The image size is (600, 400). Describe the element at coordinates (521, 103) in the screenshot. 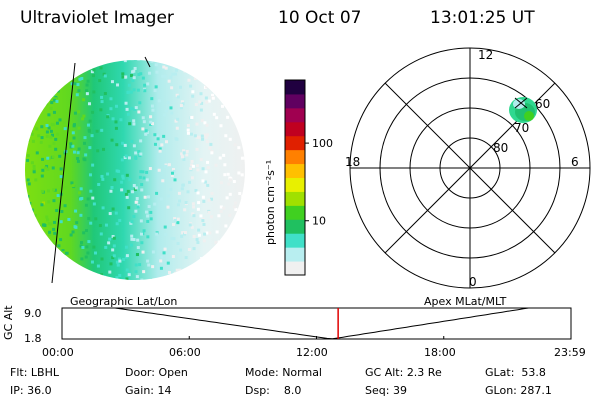

I see `satellite-marker-cross` at that location.